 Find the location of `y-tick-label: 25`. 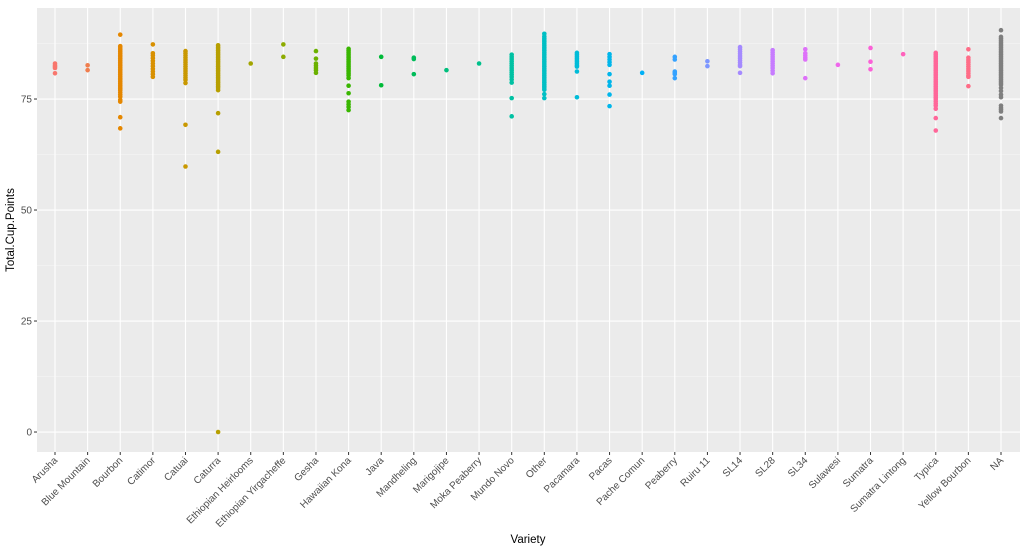

y-tick-label: 25 is located at coordinates (27, 322).